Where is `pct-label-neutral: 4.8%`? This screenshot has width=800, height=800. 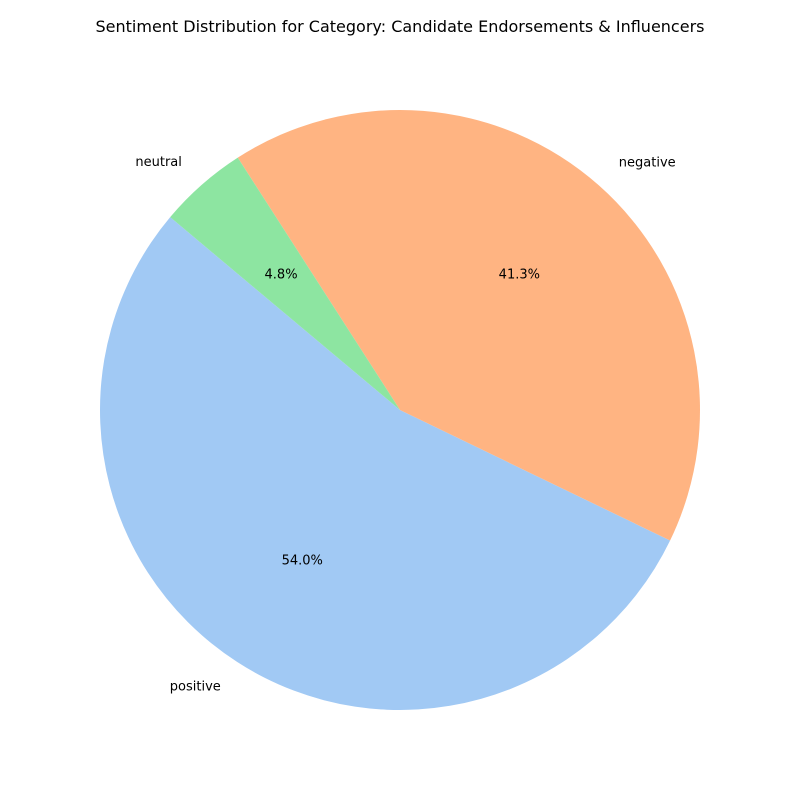 pct-label-neutral: 4.8% is located at coordinates (281, 274).